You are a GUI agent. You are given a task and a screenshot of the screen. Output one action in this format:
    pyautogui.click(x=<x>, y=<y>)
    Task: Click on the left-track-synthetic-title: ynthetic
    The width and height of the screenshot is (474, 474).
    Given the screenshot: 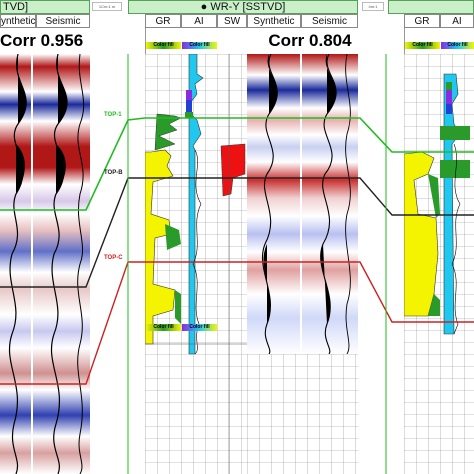 What is the action you would take?
    pyautogui.click(x=18, y=21)
    